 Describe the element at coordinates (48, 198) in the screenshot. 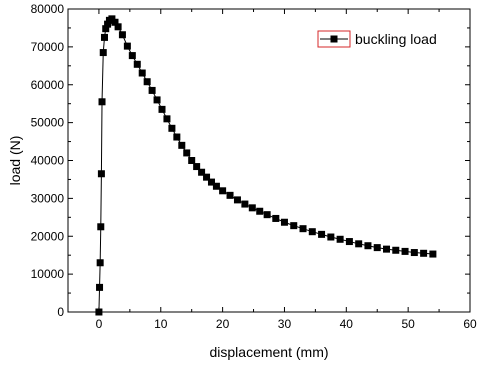

I see `y-tick-label: 30000` at that location.